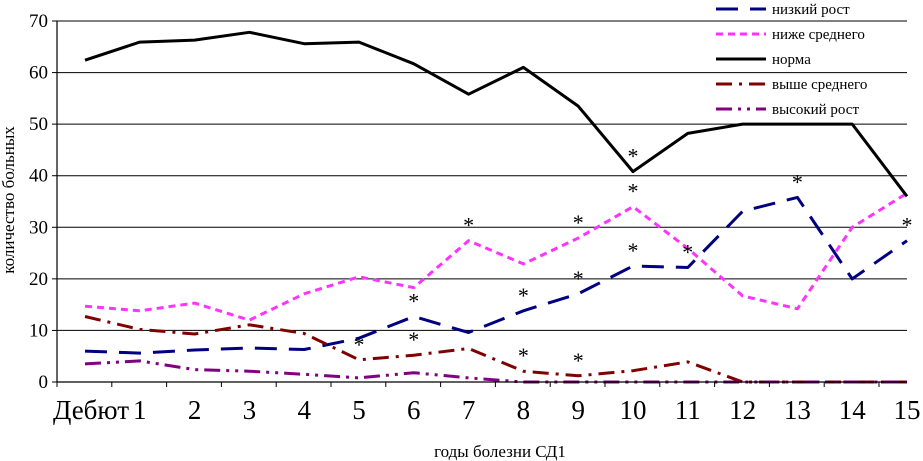 This screenshot has height=461, width=923. I want to click on x-tick-label: Дебют, so click(91, 410).